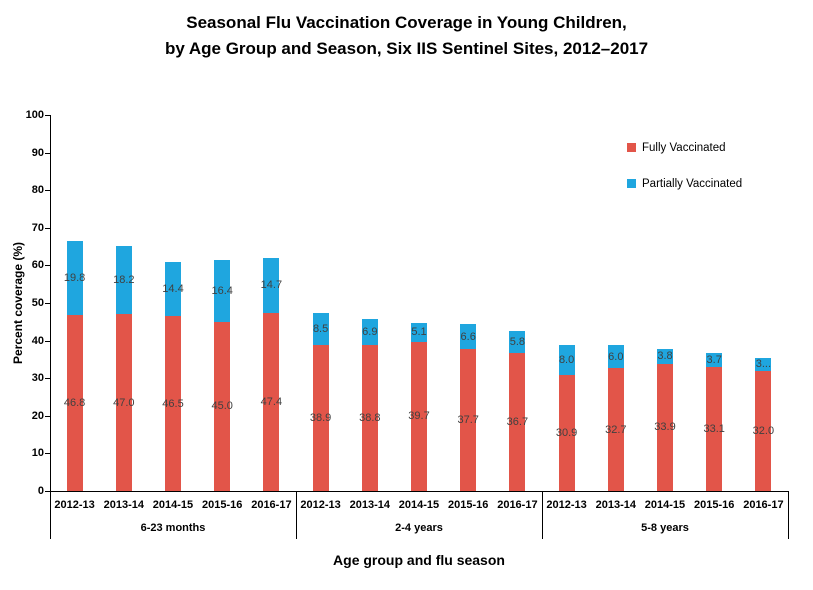 Image resolution: width=813 pixels, height=590 pixels. Describe the element at coordinates (222, 406) in the screenshot. I see `bar-value-label-fully: 45.0` at that location.